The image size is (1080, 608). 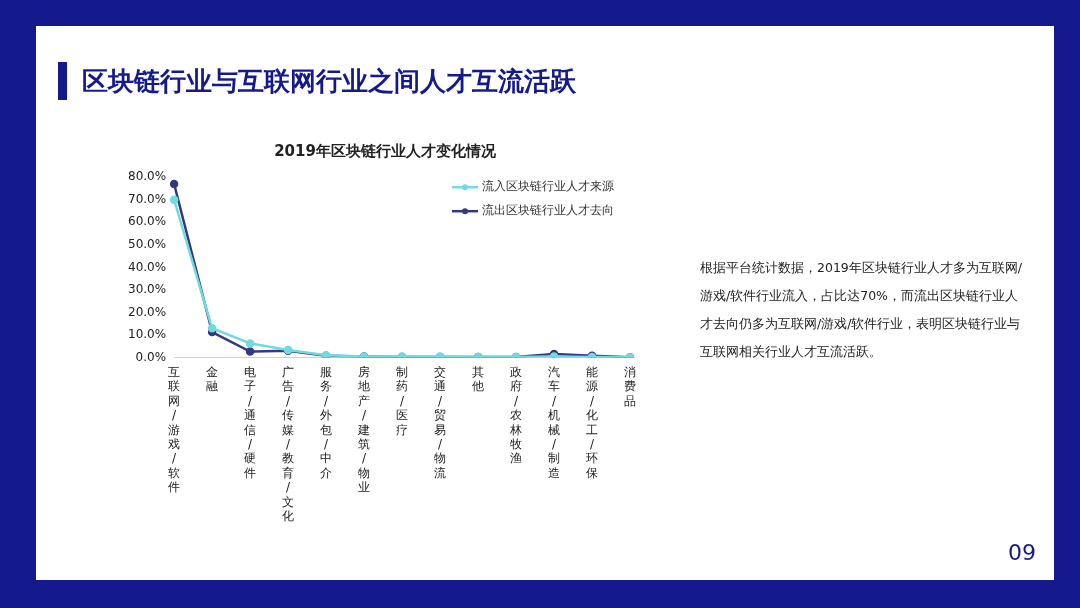 What do you see at coordinates (548, 210) in the screenshot?
I see `legend-label: 流出区块链行业人才去向` at bounding box center [548, 210].